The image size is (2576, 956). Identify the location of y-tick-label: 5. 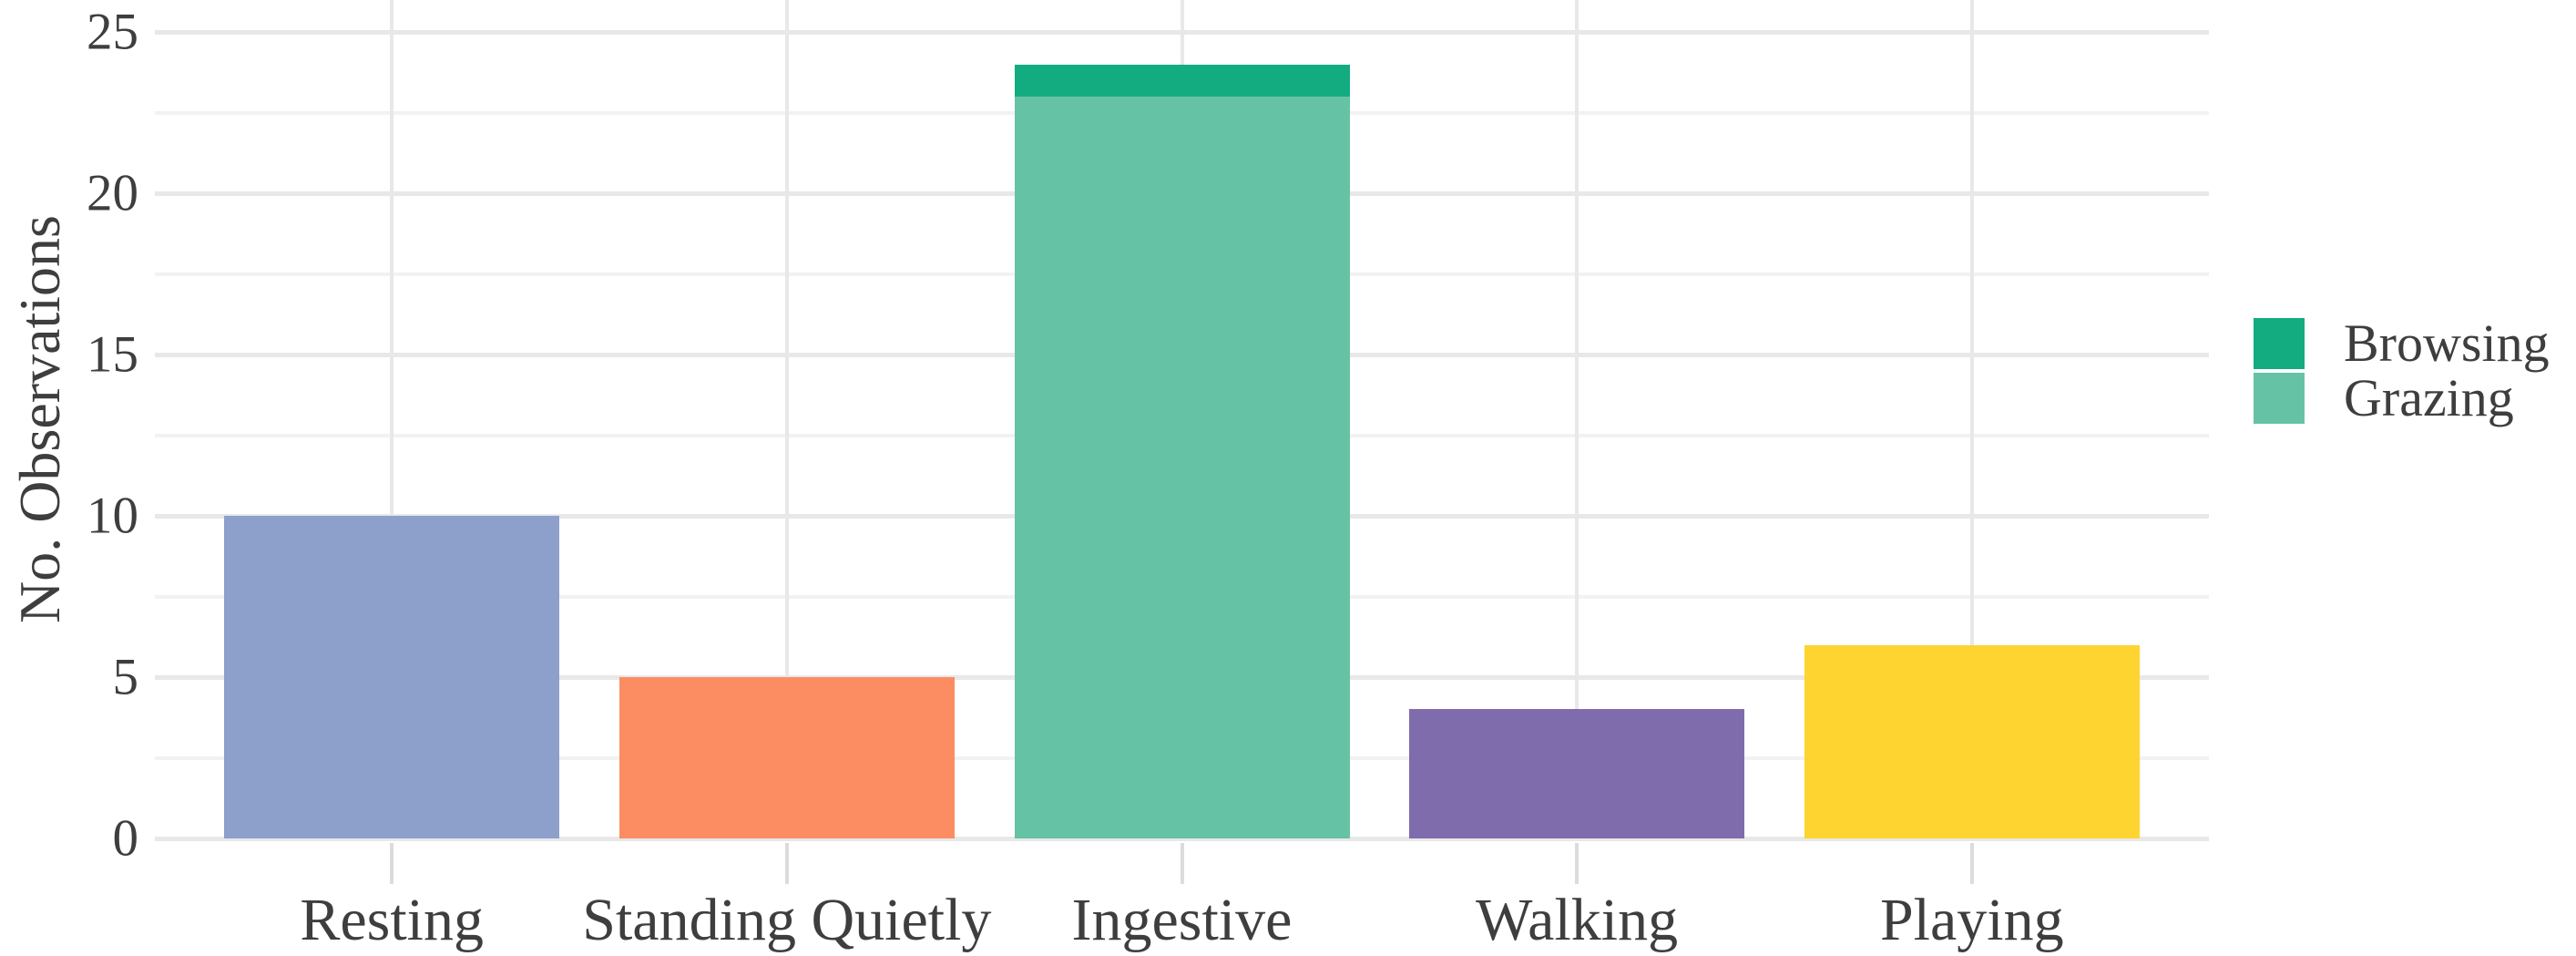
(125, 677).